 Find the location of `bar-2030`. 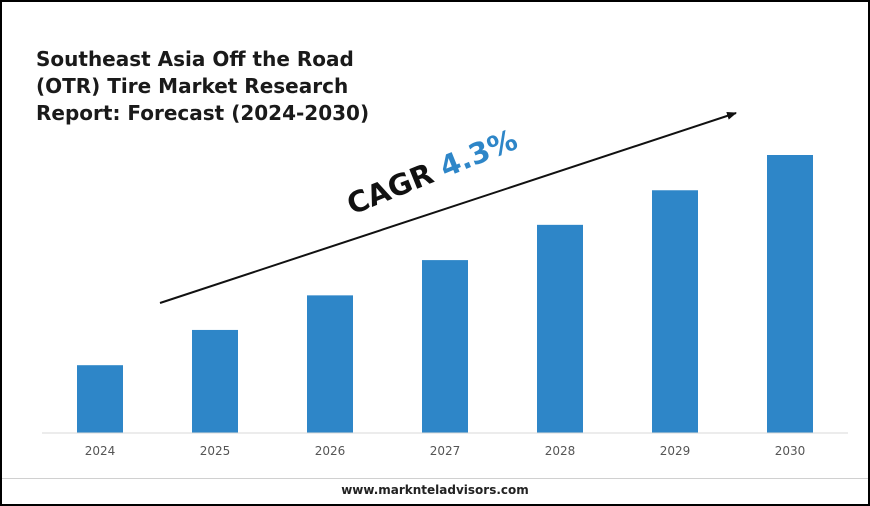

bar-2030 is located at coordinates (790, 294).